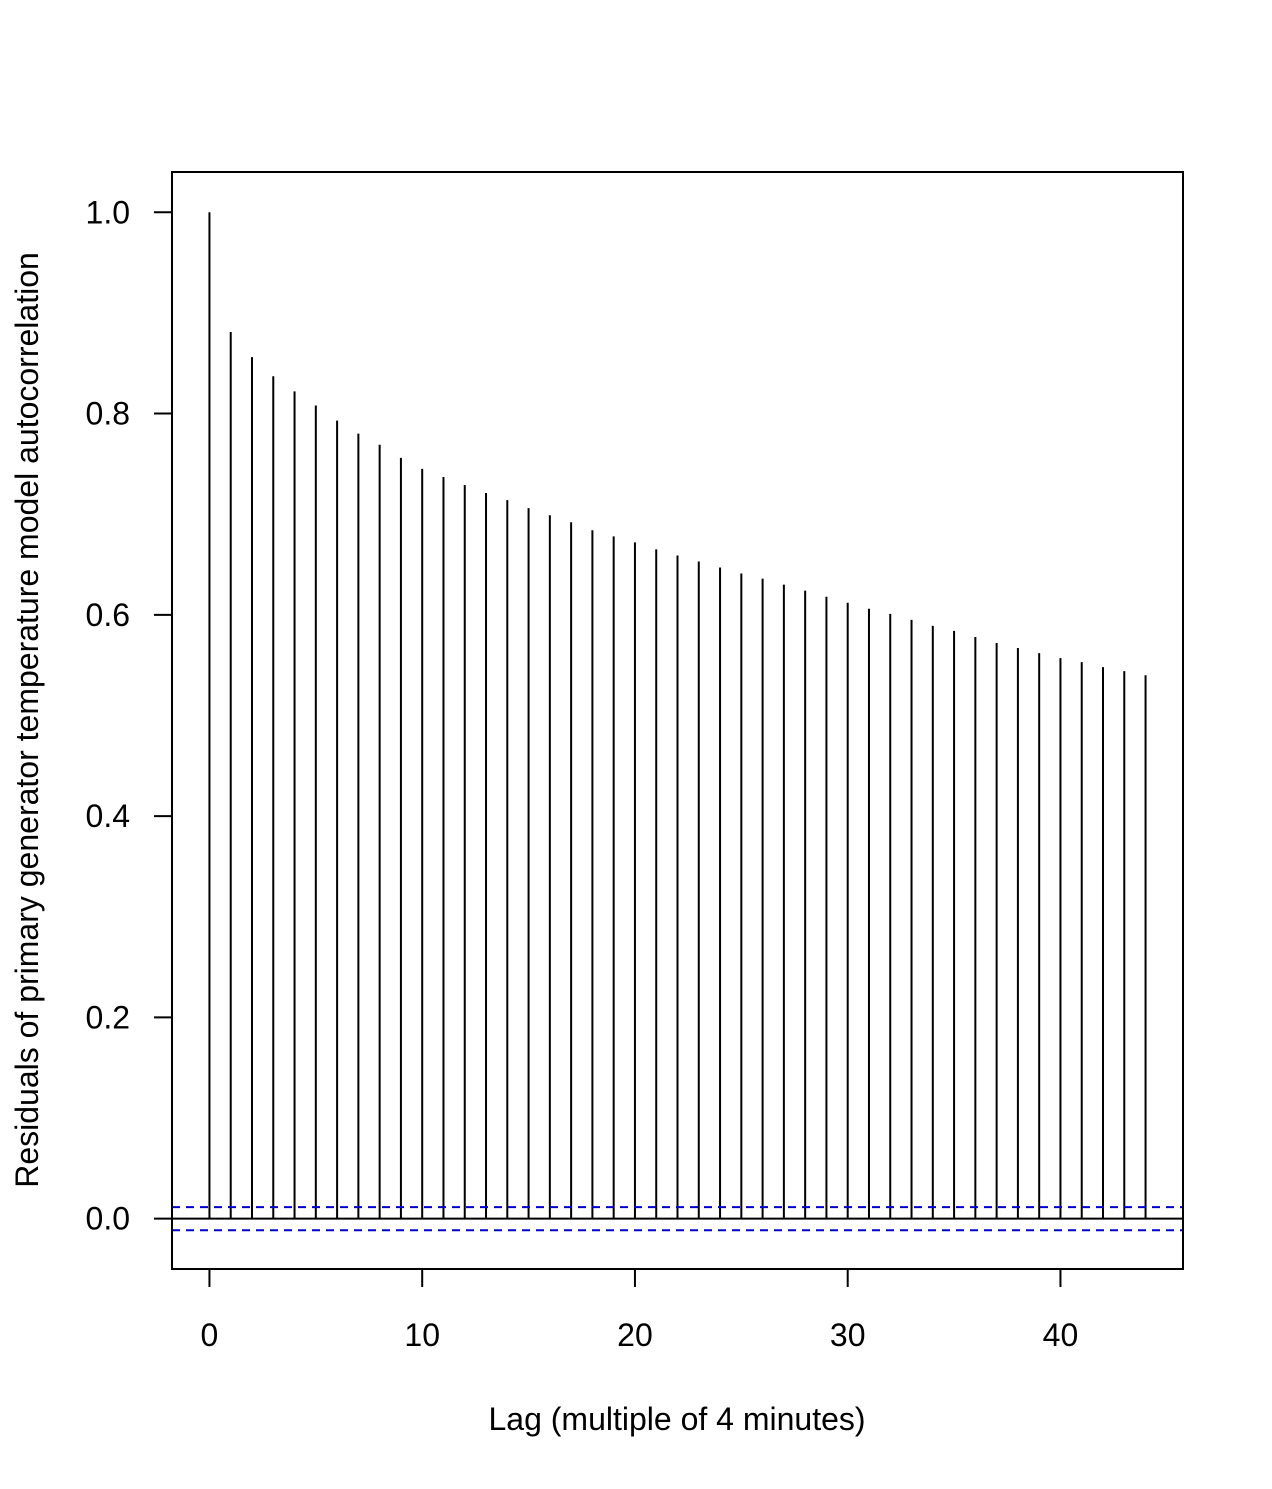 The height and width of the screenshot is (1489, 1272). What do you see at coordinates (676, 1419) in the screenshot?
I see `x-axis-label: Lag (multiple of 4 minutes)` at bounding box center [676, 1419].